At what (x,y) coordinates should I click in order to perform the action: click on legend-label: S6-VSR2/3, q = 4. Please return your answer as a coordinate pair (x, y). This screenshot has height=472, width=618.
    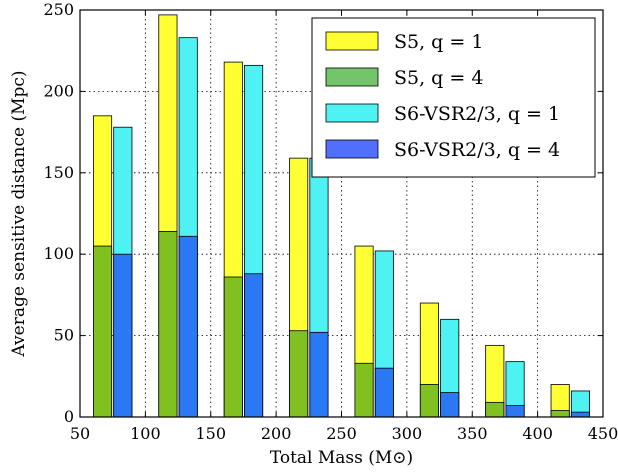
    Looking at the image, I should click on (477, 150).